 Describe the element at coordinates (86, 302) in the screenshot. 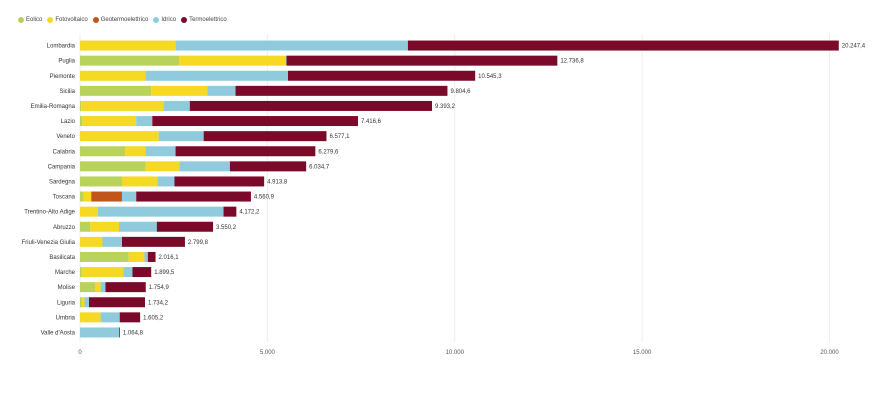

I see `bar-liguria-idrico` at that location.